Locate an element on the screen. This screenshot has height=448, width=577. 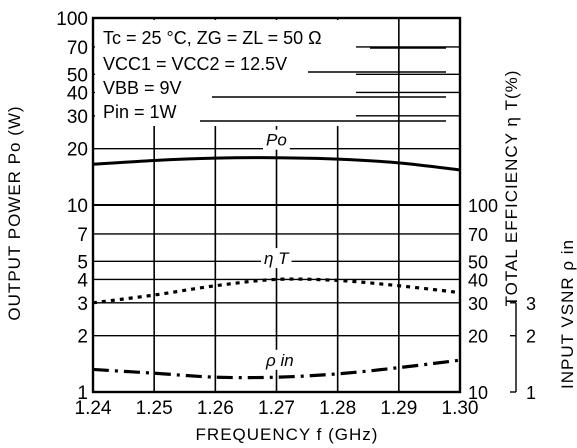
left-y-tick-label: 1 is located at coordinates (82, 393).